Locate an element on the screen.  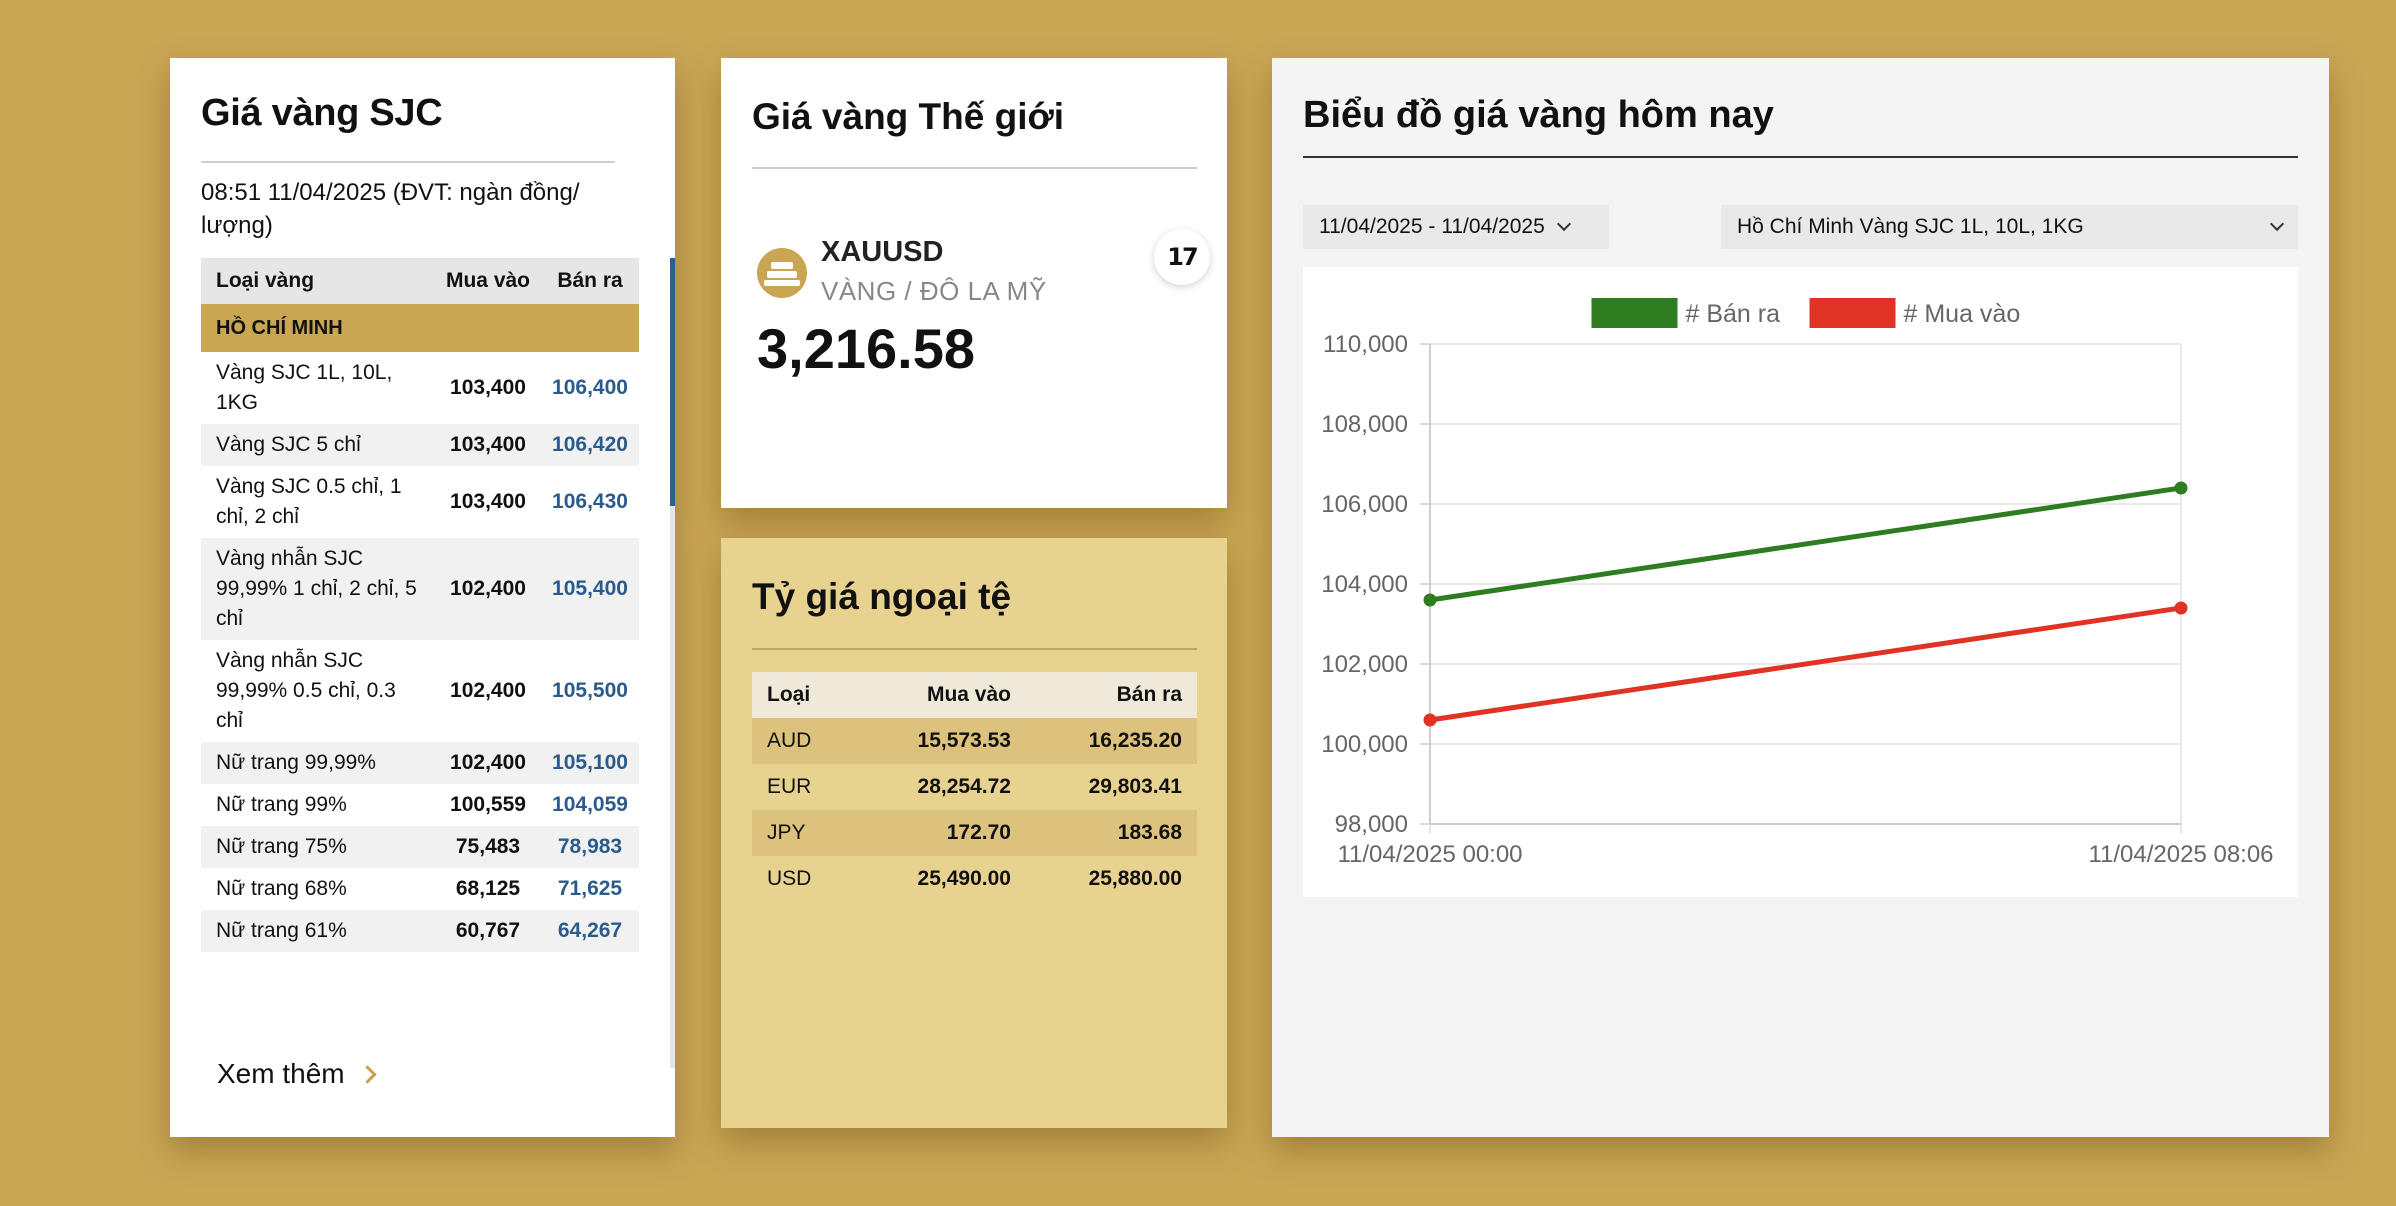
x-tick-label: 11/04/2025 08:06 is located at coordinates (2180, 854).